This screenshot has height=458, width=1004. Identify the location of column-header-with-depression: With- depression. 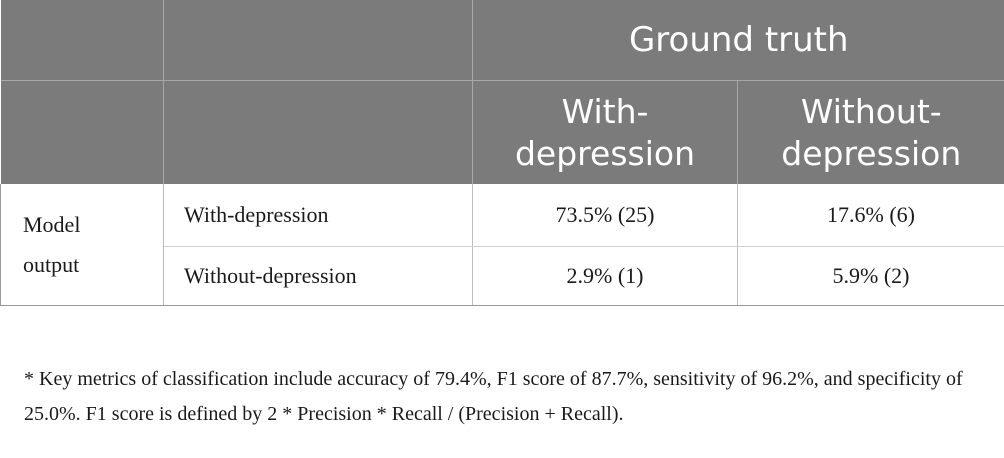
(605, 132).